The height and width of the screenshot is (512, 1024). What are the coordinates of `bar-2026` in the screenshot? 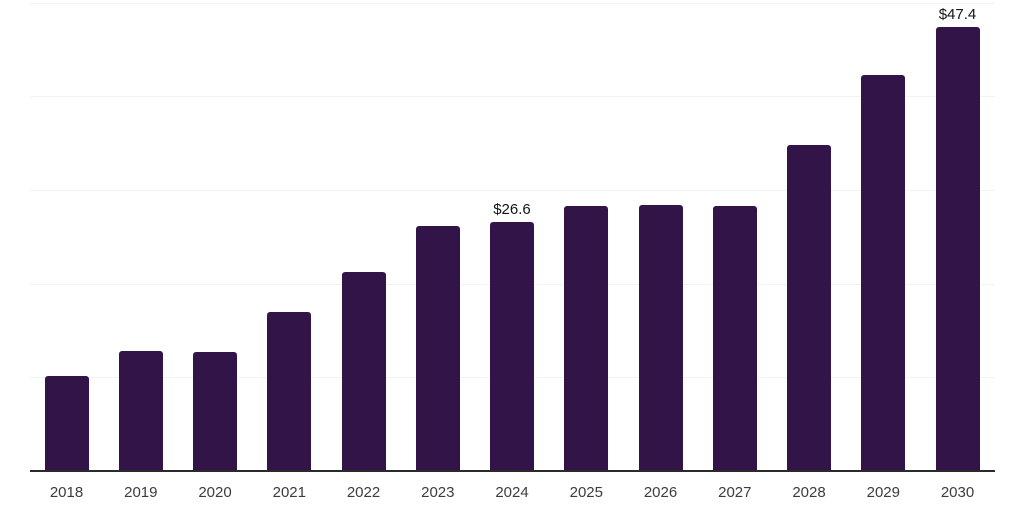 It's located at (660, 337).